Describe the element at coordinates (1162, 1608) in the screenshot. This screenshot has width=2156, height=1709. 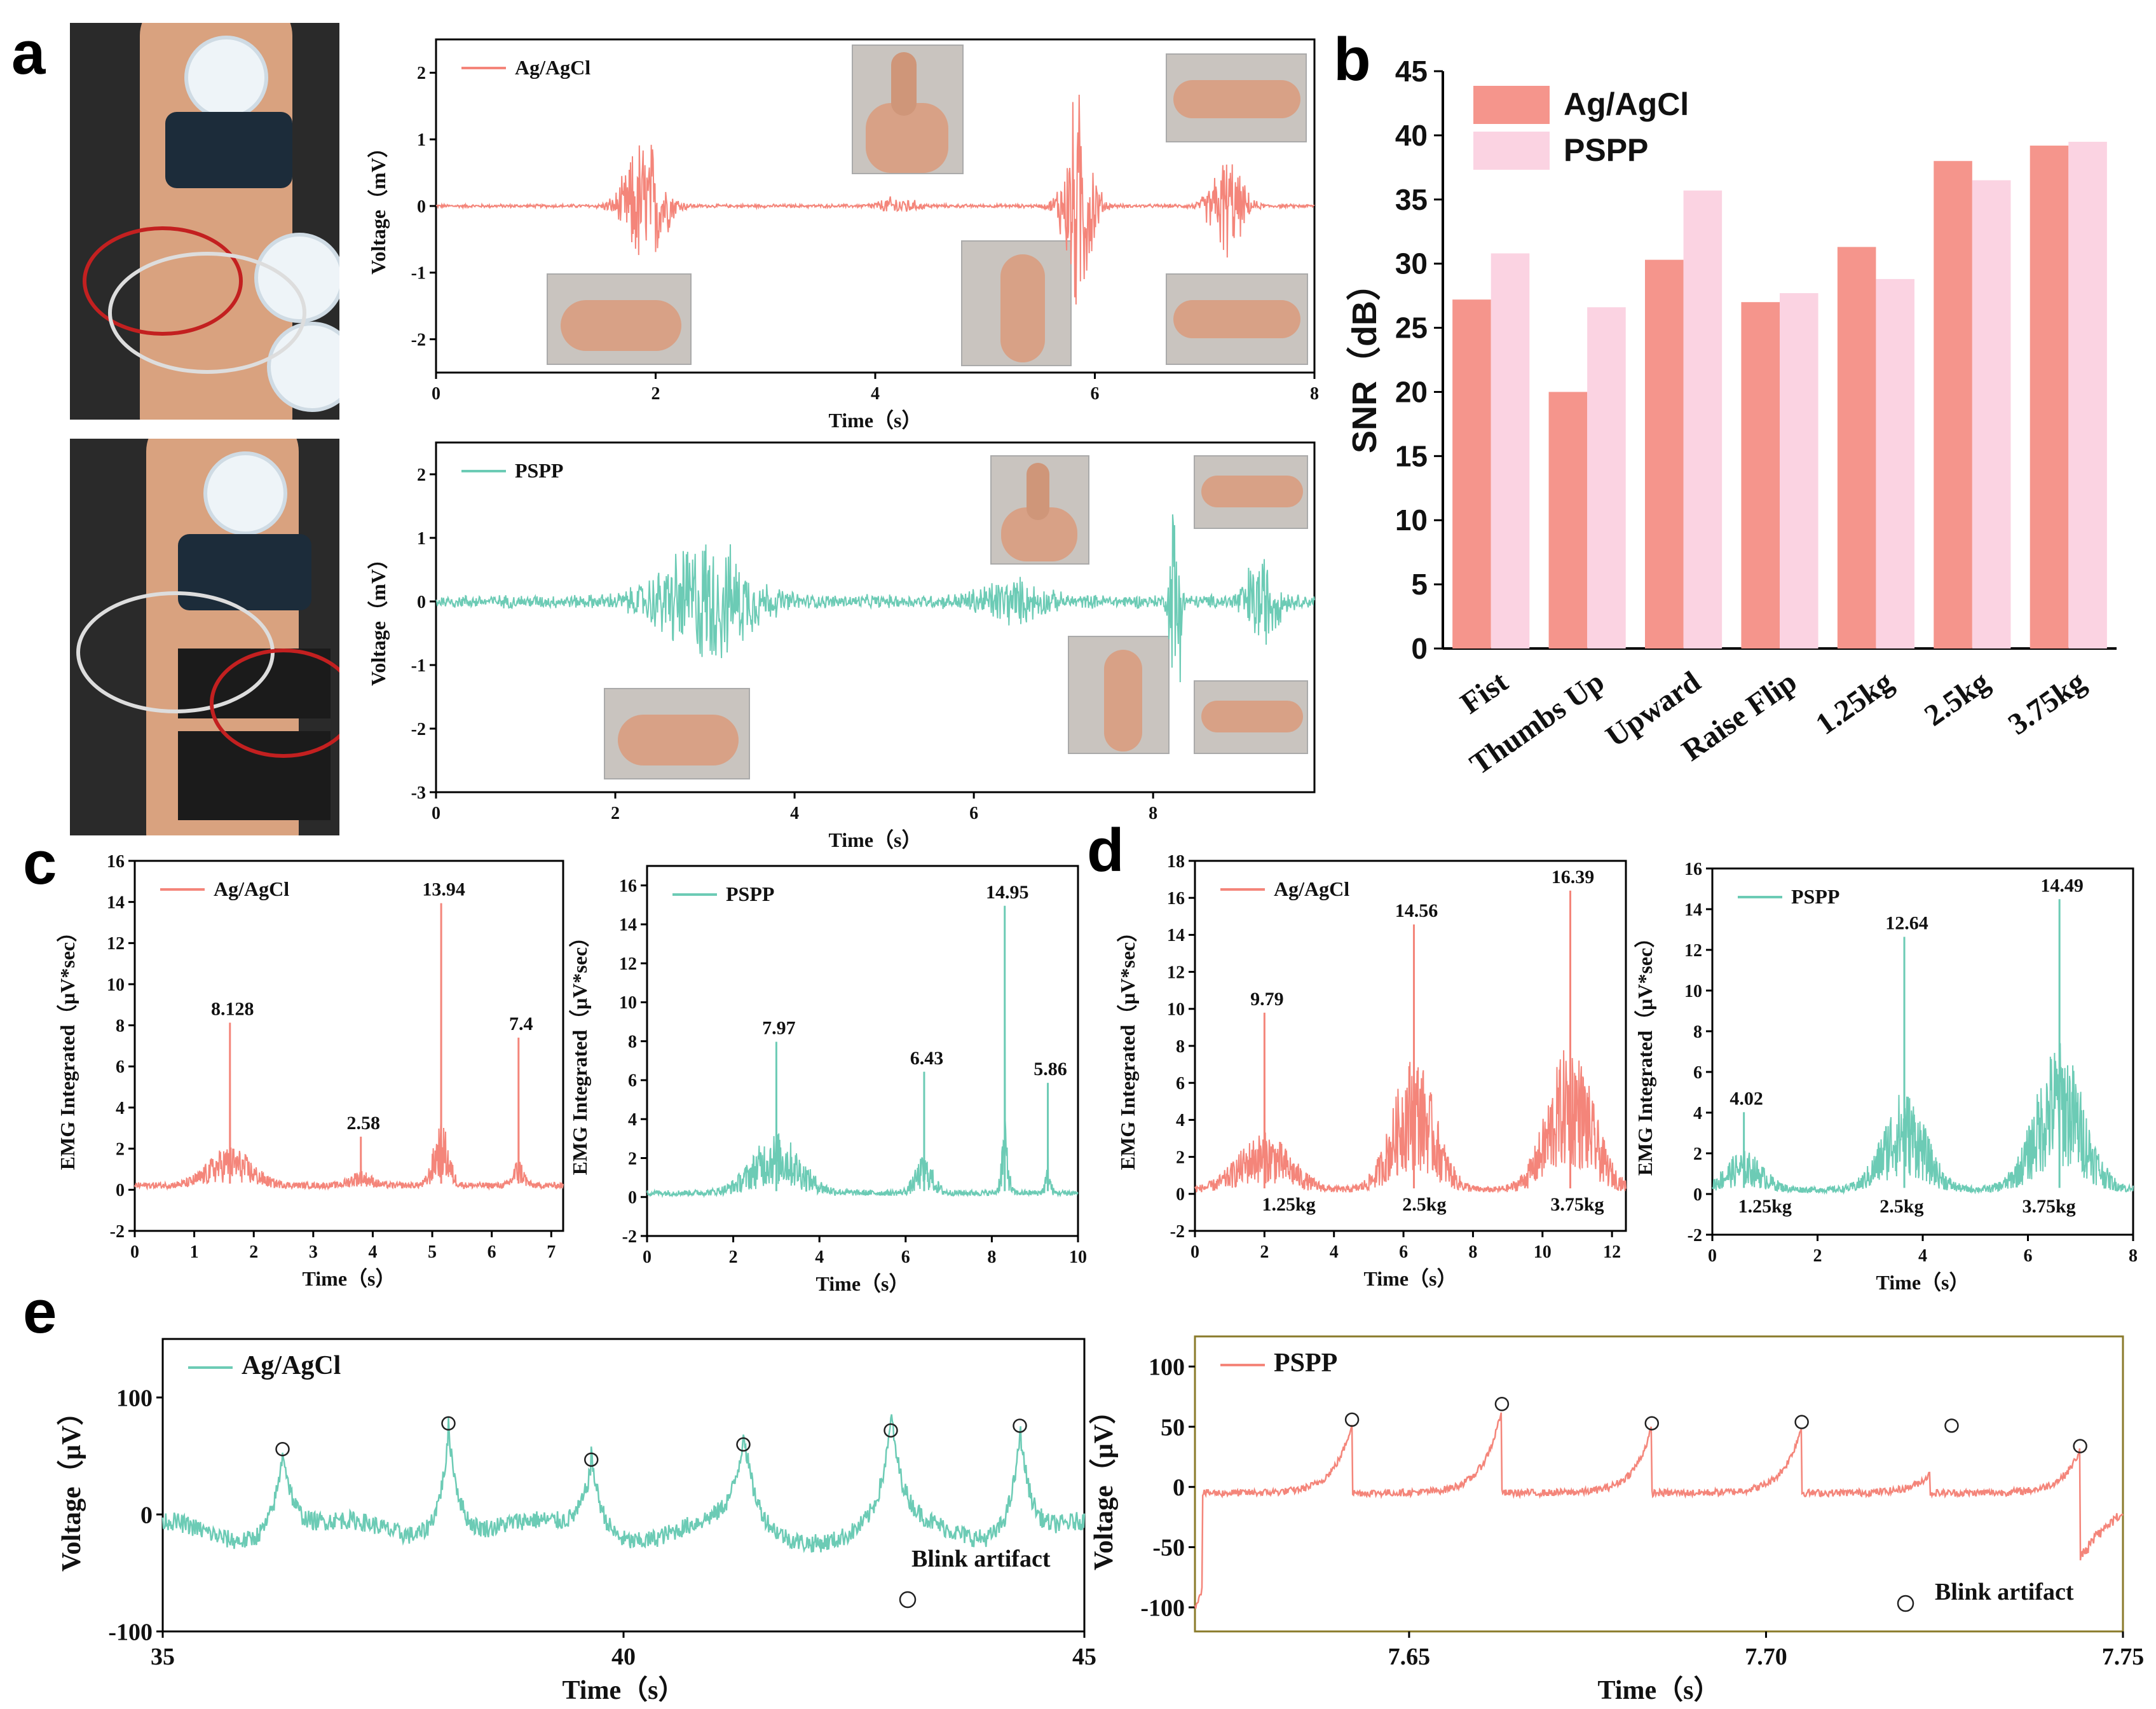
I see `y-tick-label: -100` at that location.